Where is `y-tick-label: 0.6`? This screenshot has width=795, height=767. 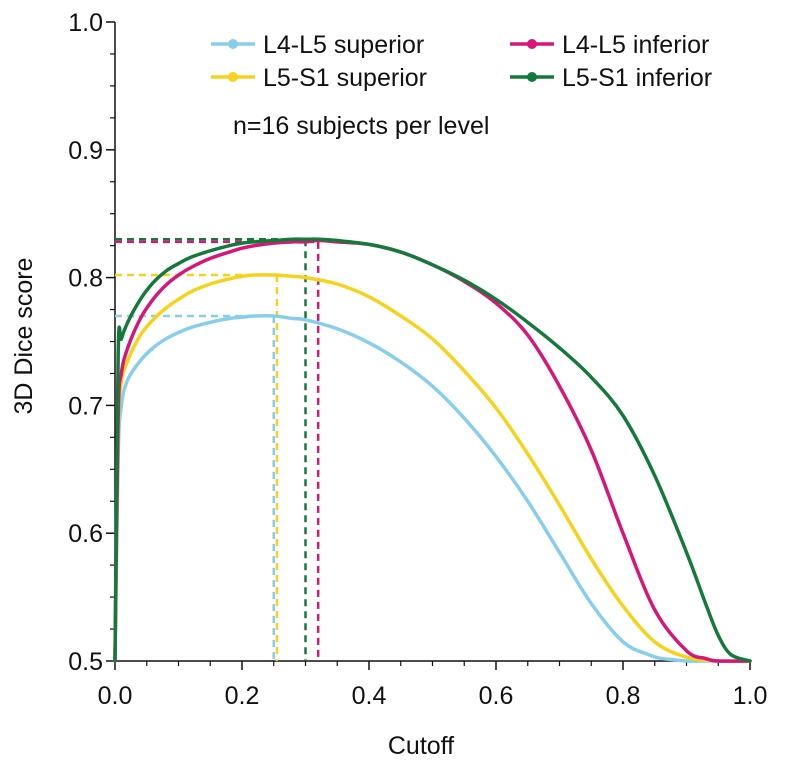 y-tick-label: 0.6 is located at coordinates (85, 534).